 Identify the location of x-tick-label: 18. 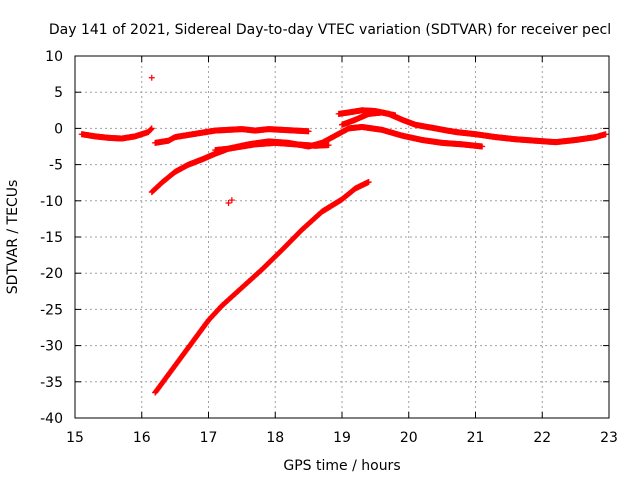
(275, 438).